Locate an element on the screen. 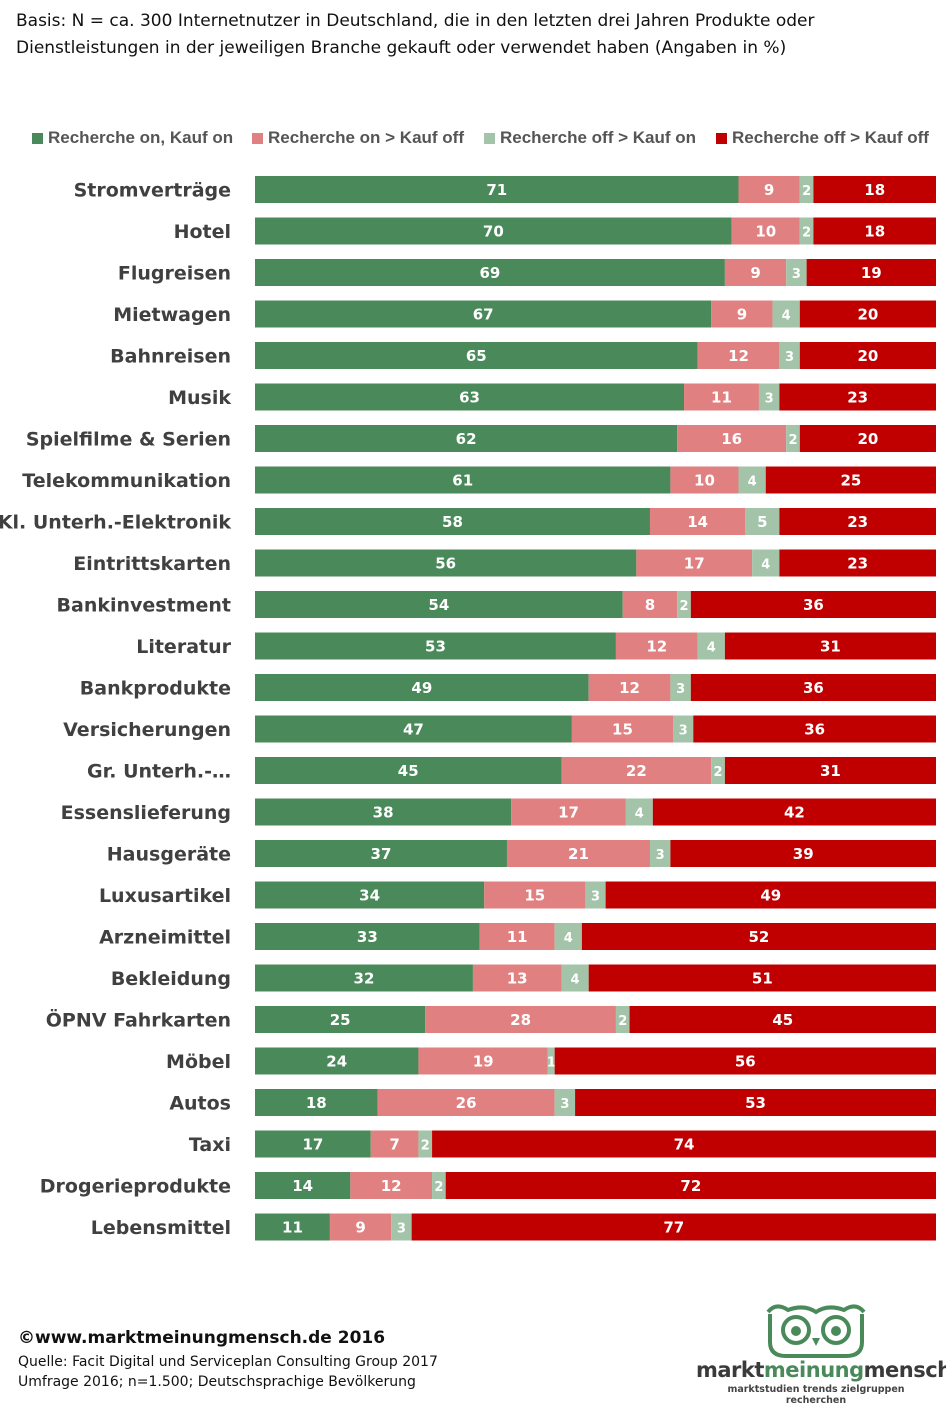  logo-wordmark: marktmeinungmensch is located at coordinates (821, 1370).